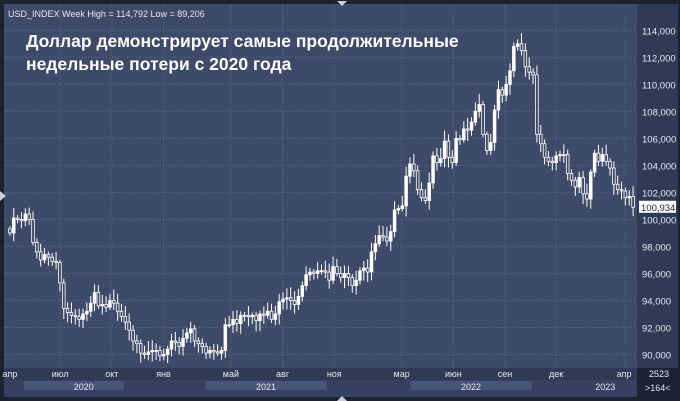  I want to click on y-tick-label: 96,000, so click(656, 274).